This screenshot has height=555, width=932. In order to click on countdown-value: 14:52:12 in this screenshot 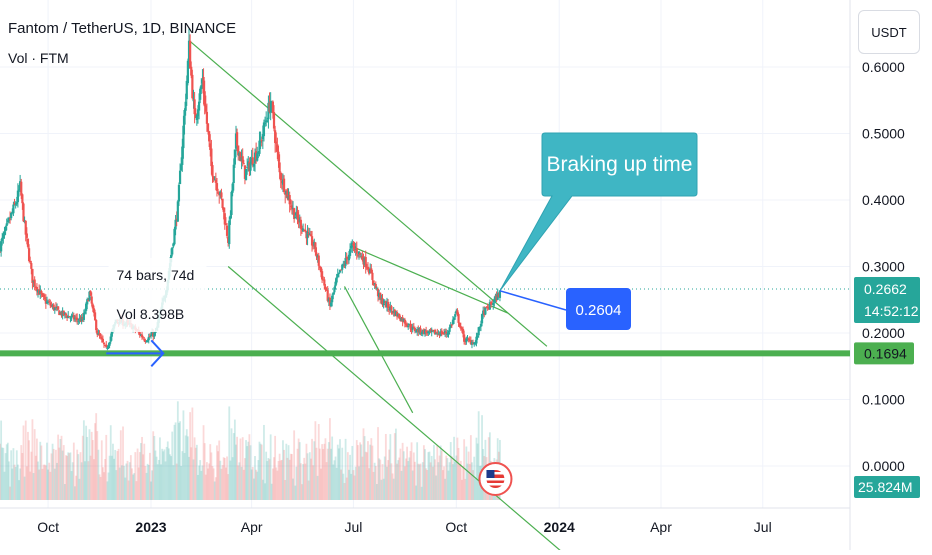, I will do `click(891, 311)`.